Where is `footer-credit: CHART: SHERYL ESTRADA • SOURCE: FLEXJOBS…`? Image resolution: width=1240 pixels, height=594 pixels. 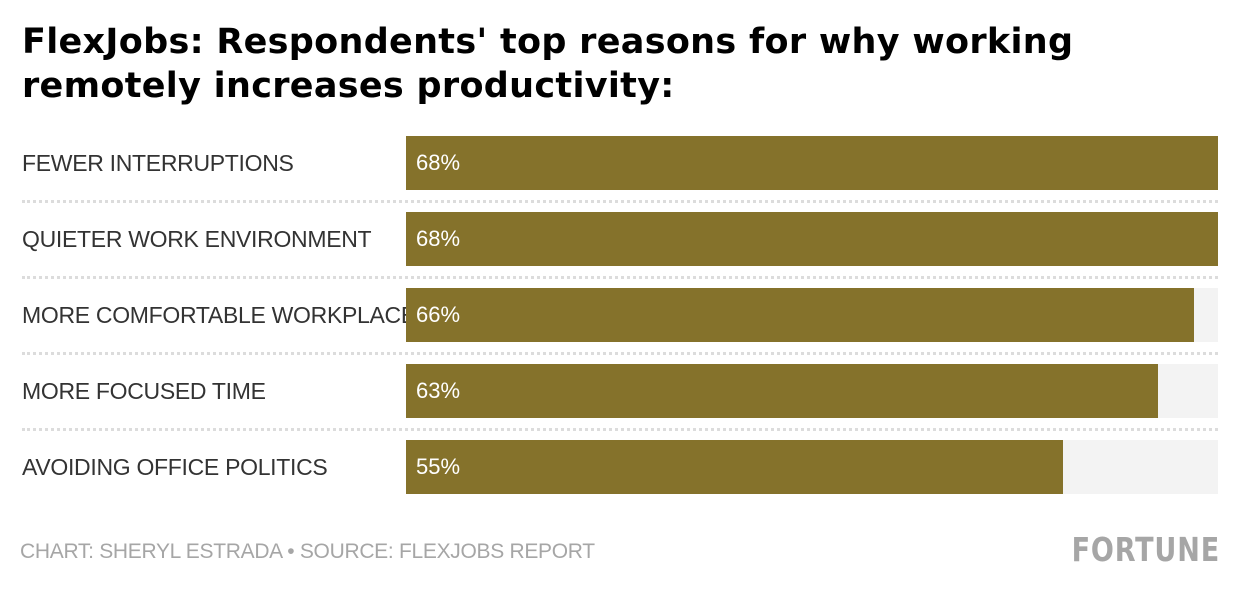
footer-credit: CHART: SHERYL ESTRADA • SOURCE: FLEXJOBS… is located at coordinates (307, 551).